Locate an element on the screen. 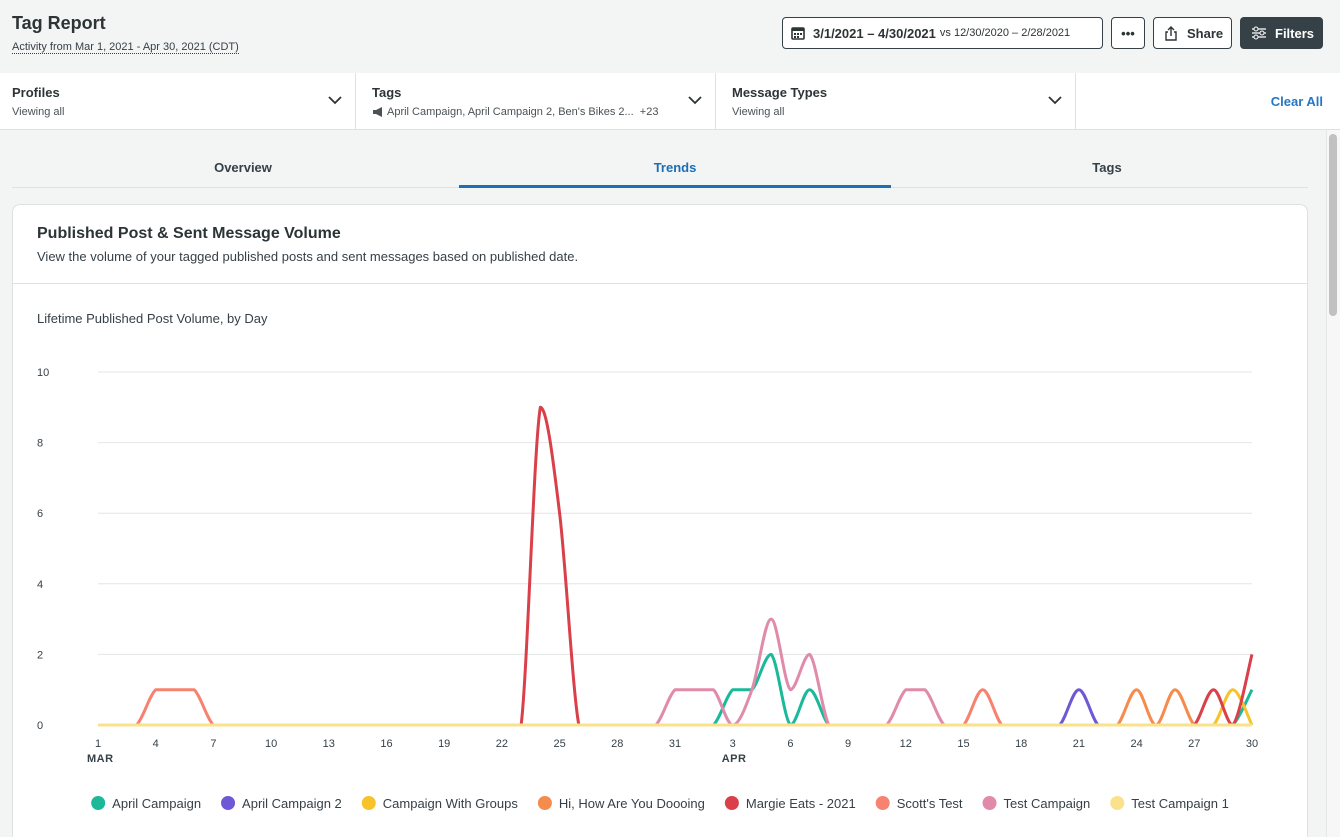 The width and height of the screenshot is (1340, 837). legend-label: Margie Eats - 2021 is located at coordinates (801, 803).